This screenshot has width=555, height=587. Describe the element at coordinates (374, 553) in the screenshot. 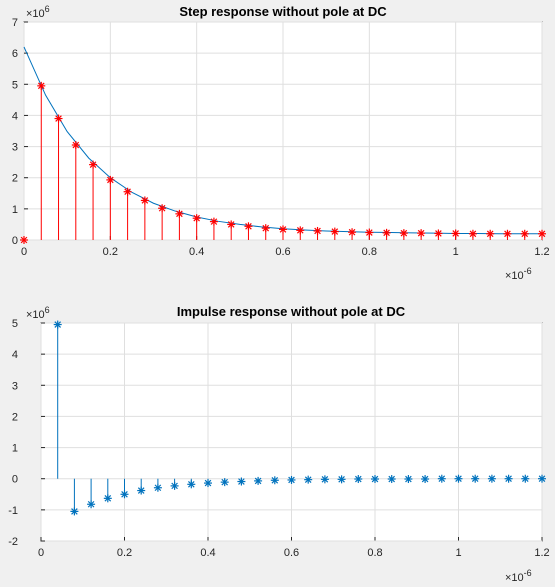

I see `x-tick-label: 0.8` at that location.